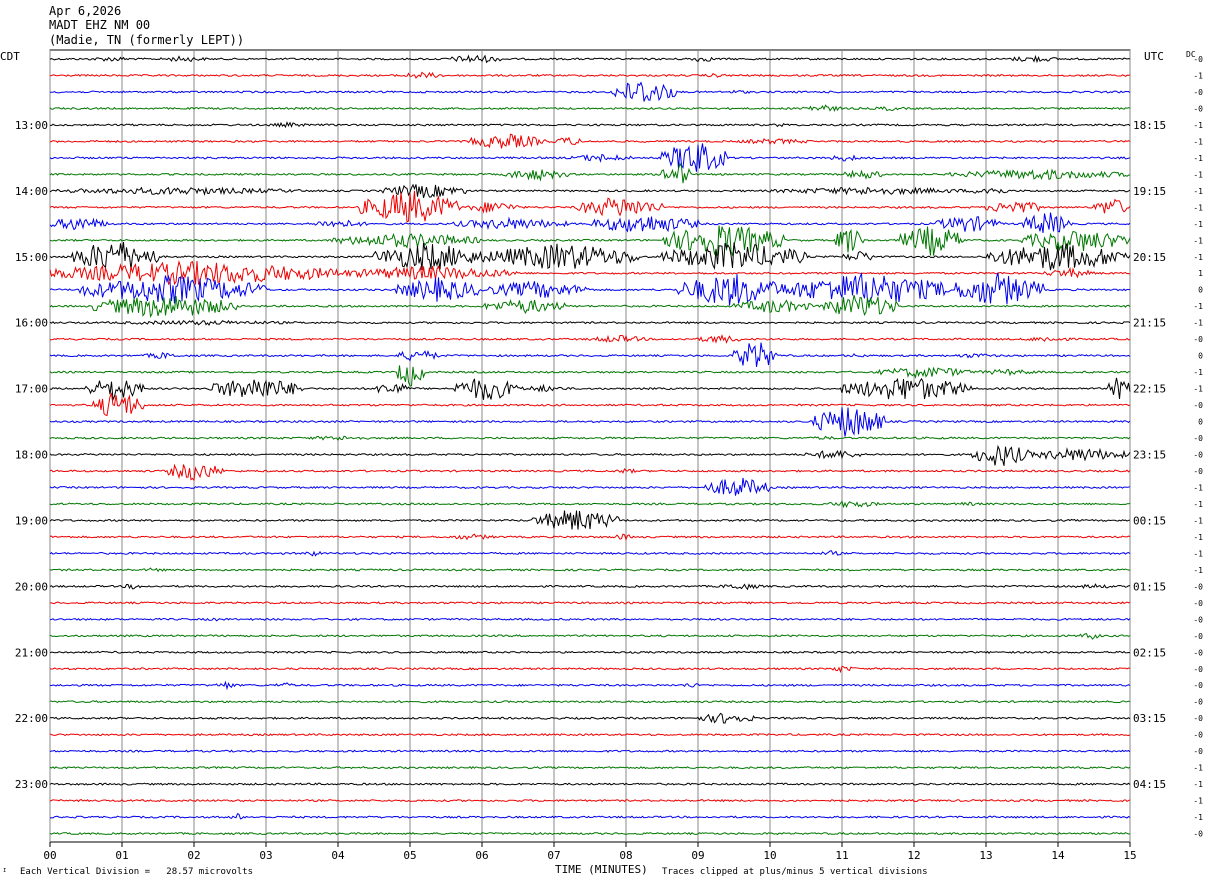 The height and width of the screenshot is (886, 1210). Describe the element at coordinates (85, 11) in the screenshot. I see `header-date: Apr 6,2026` at that location.